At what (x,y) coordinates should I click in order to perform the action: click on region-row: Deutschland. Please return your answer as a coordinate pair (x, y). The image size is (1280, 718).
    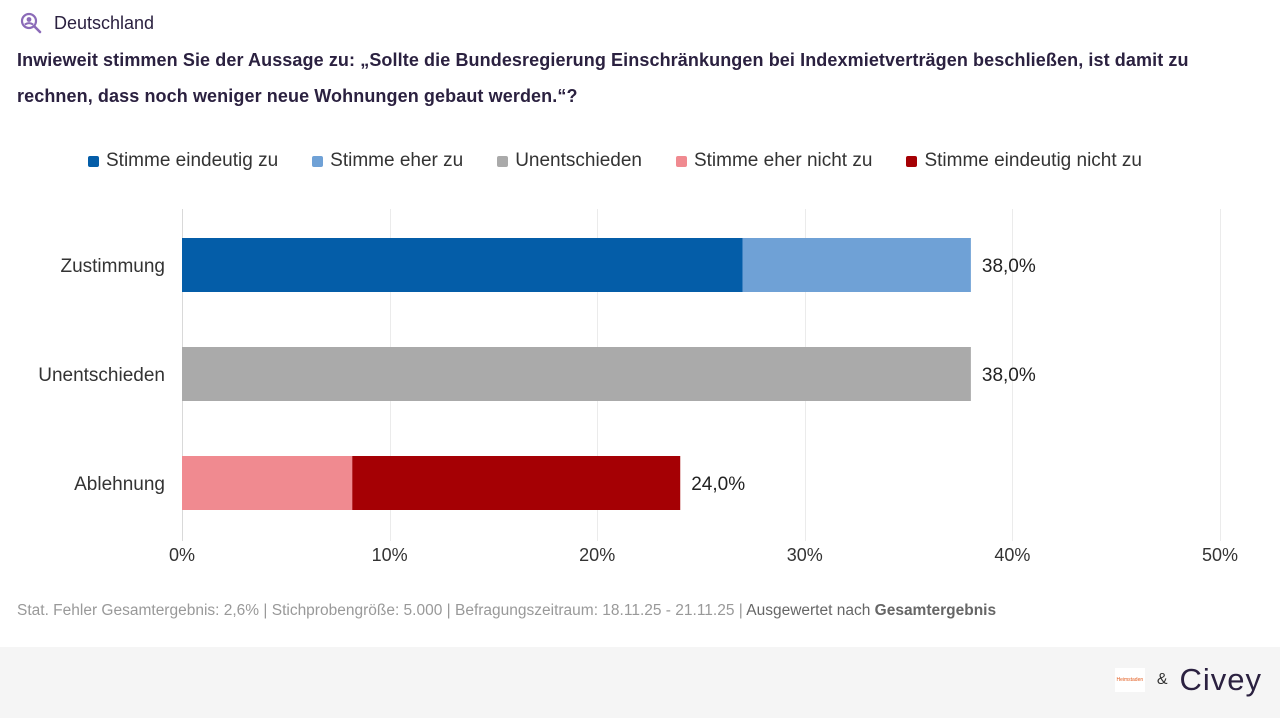
    Looking at the image, I should click on (87, 23).